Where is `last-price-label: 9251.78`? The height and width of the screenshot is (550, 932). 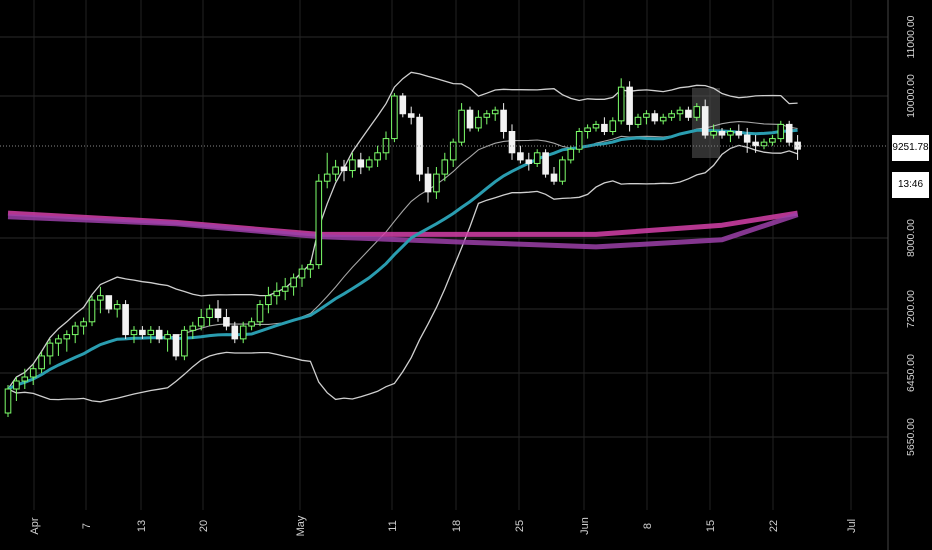 last-price-label: 9251.78 is located at coordinates (910, 148).